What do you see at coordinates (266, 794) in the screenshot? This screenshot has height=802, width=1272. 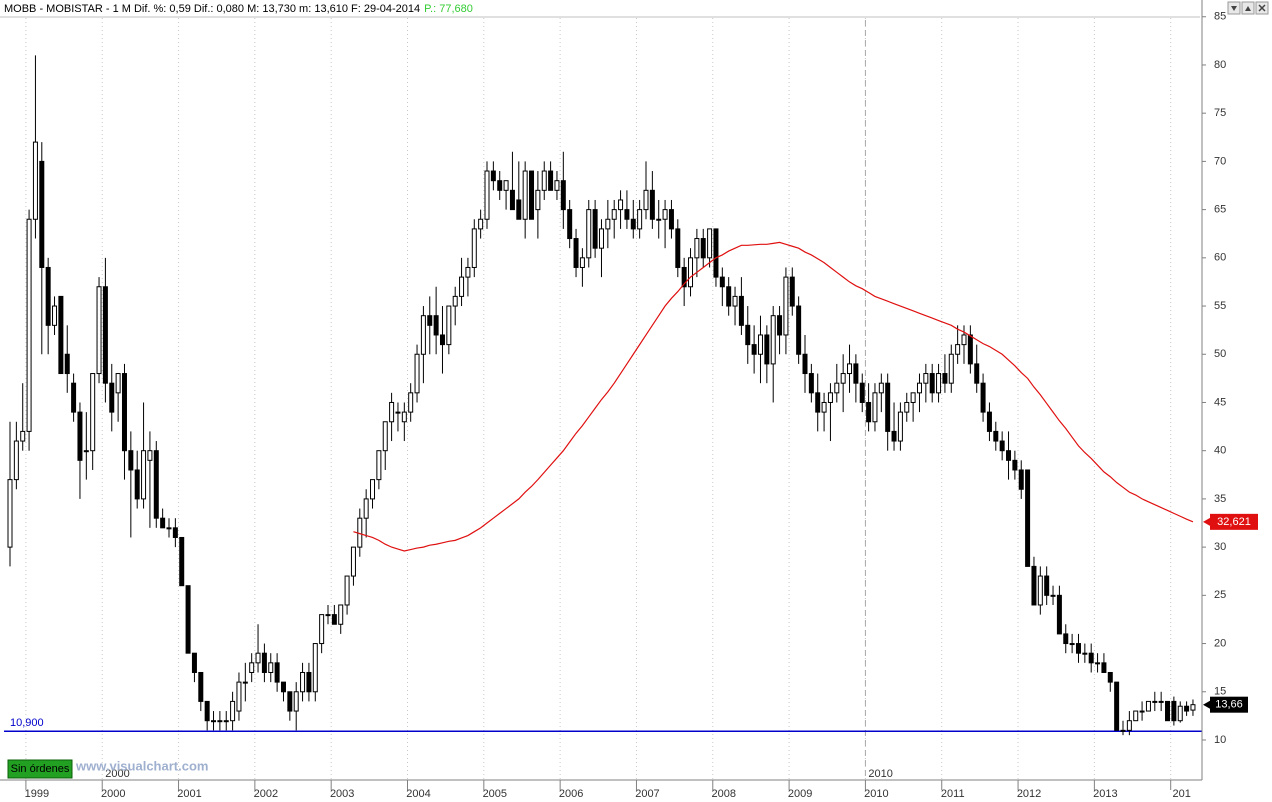 I see `x-tick-label: 2002` at bounding box center [266, 794].